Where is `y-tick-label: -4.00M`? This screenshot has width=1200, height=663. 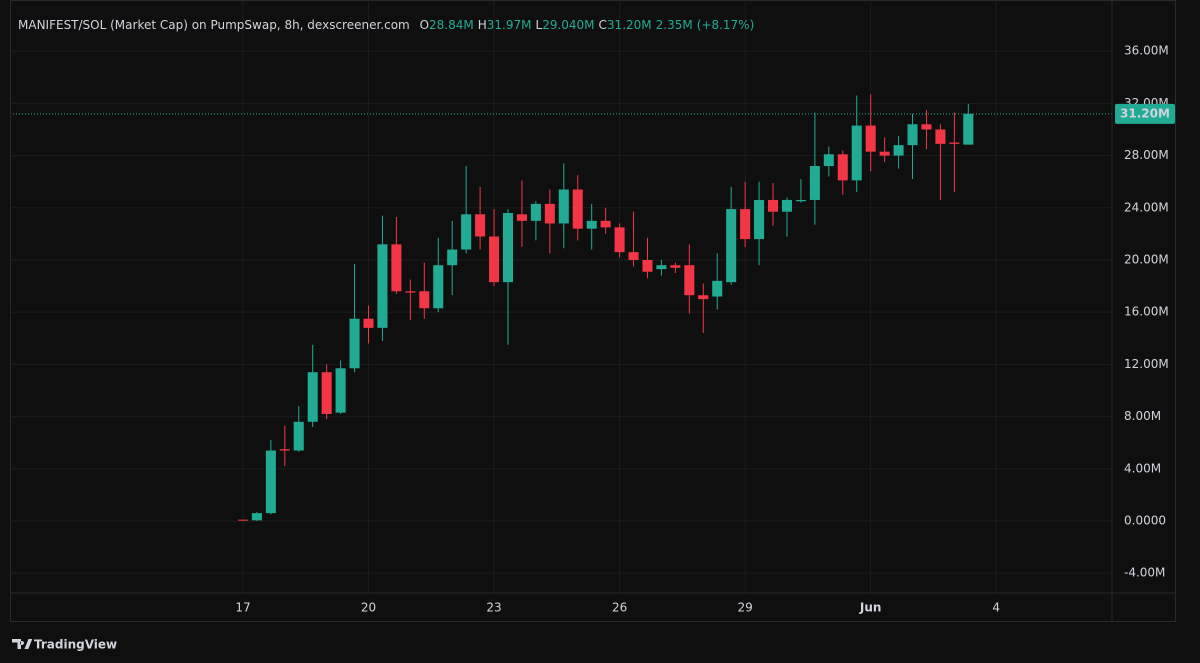 y-tick-label: -4.00M is located at coordinates (1144, 573).